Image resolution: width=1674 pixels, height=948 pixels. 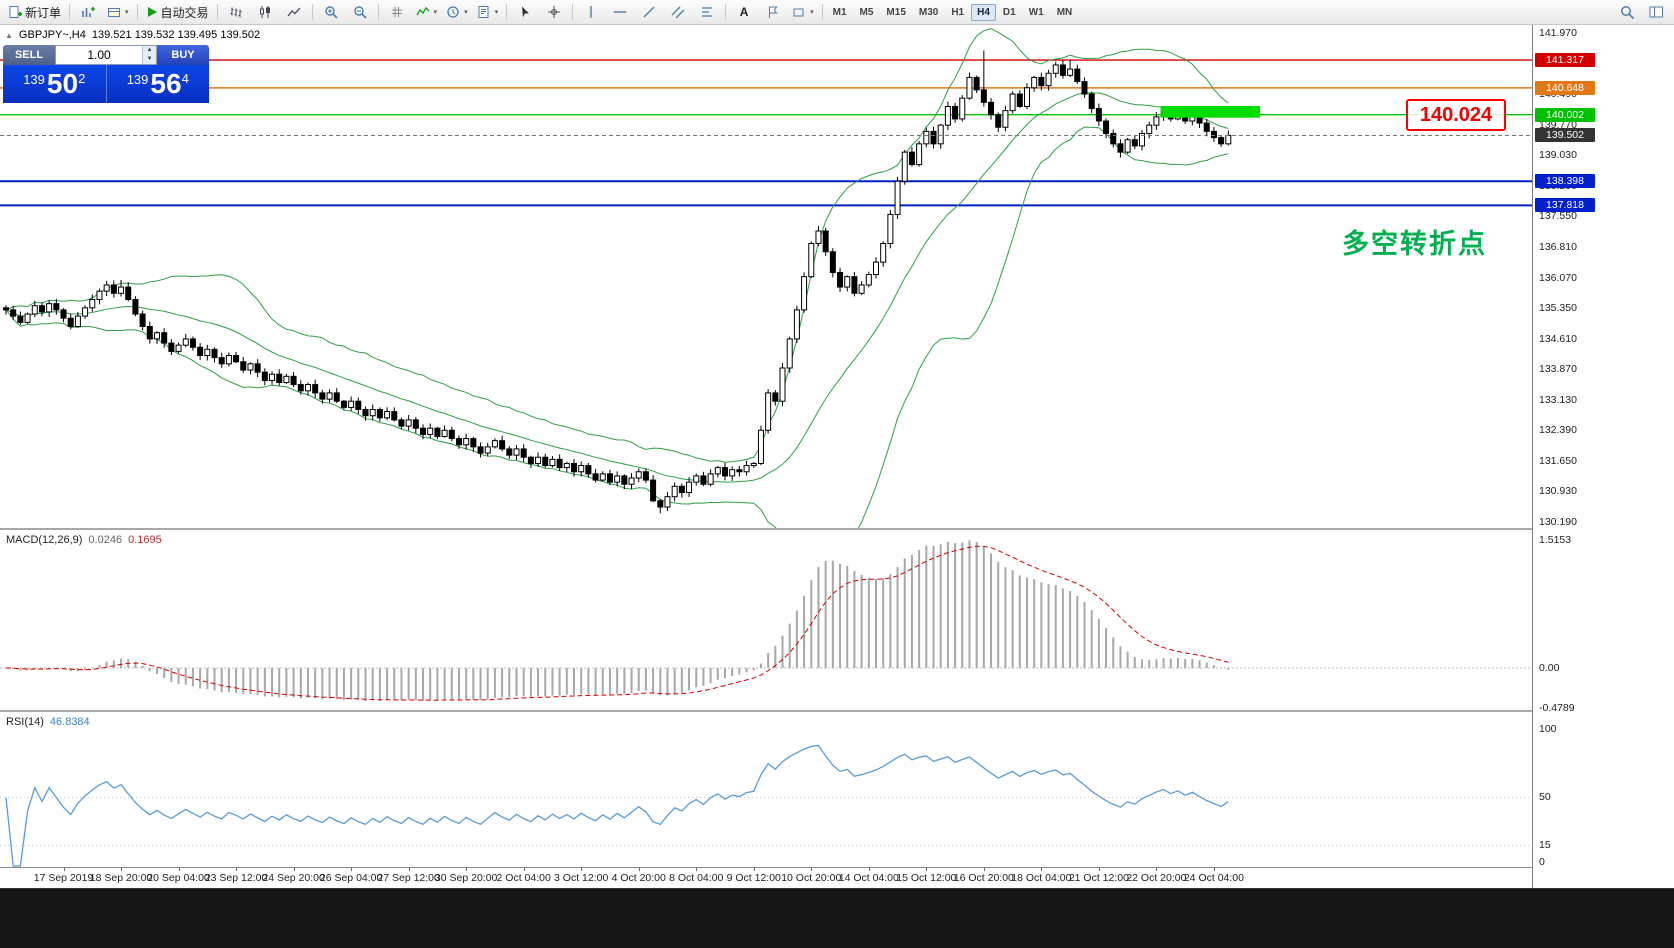 I want to click on chart-plus-icon, so click(x=89, y=12).